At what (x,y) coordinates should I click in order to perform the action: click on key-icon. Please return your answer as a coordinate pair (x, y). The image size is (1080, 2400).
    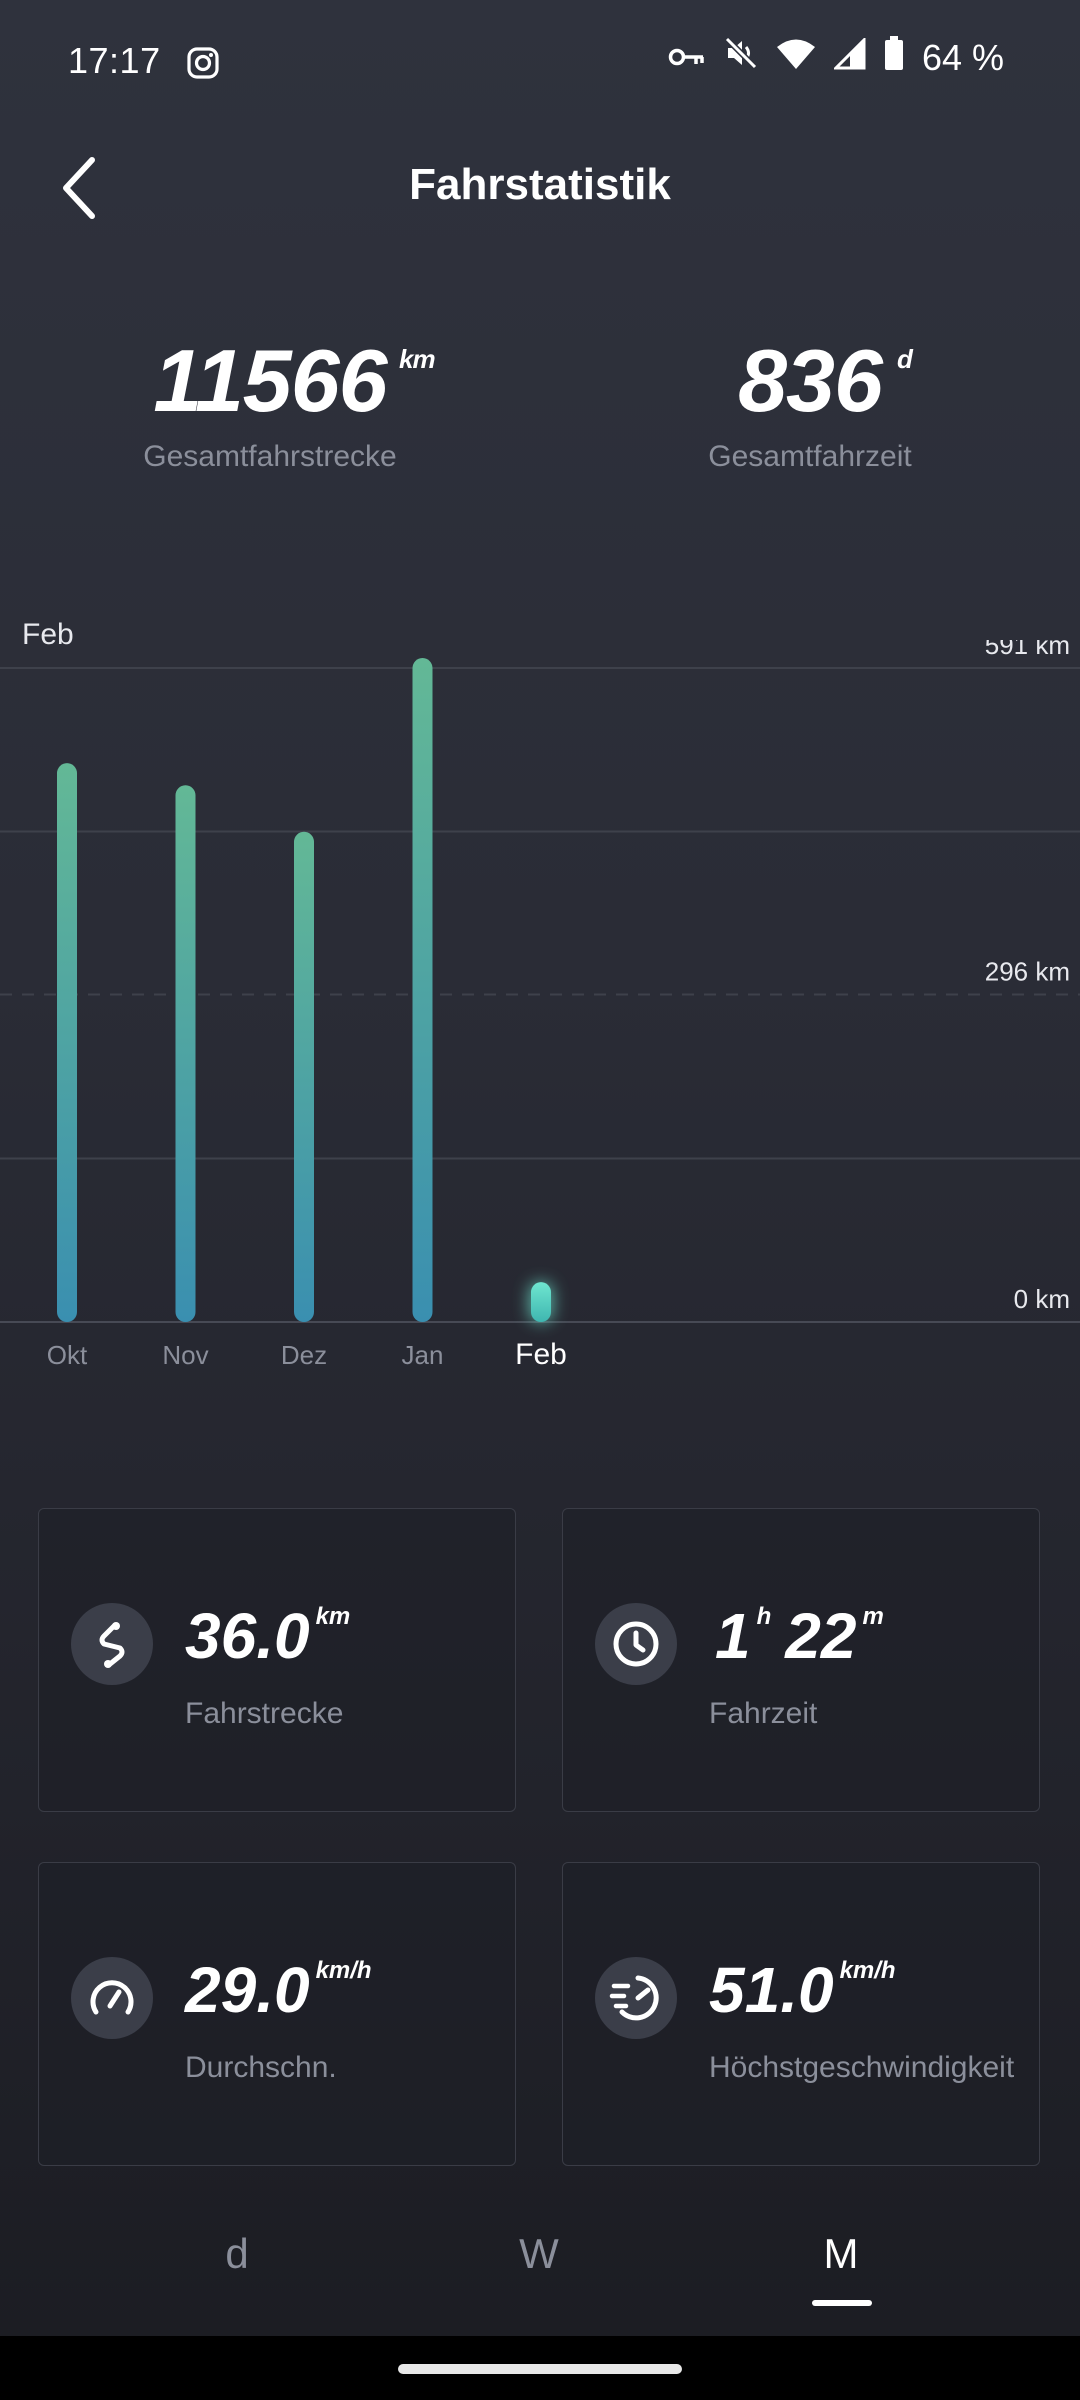
    Looking at the image, I should click on (687, 58).